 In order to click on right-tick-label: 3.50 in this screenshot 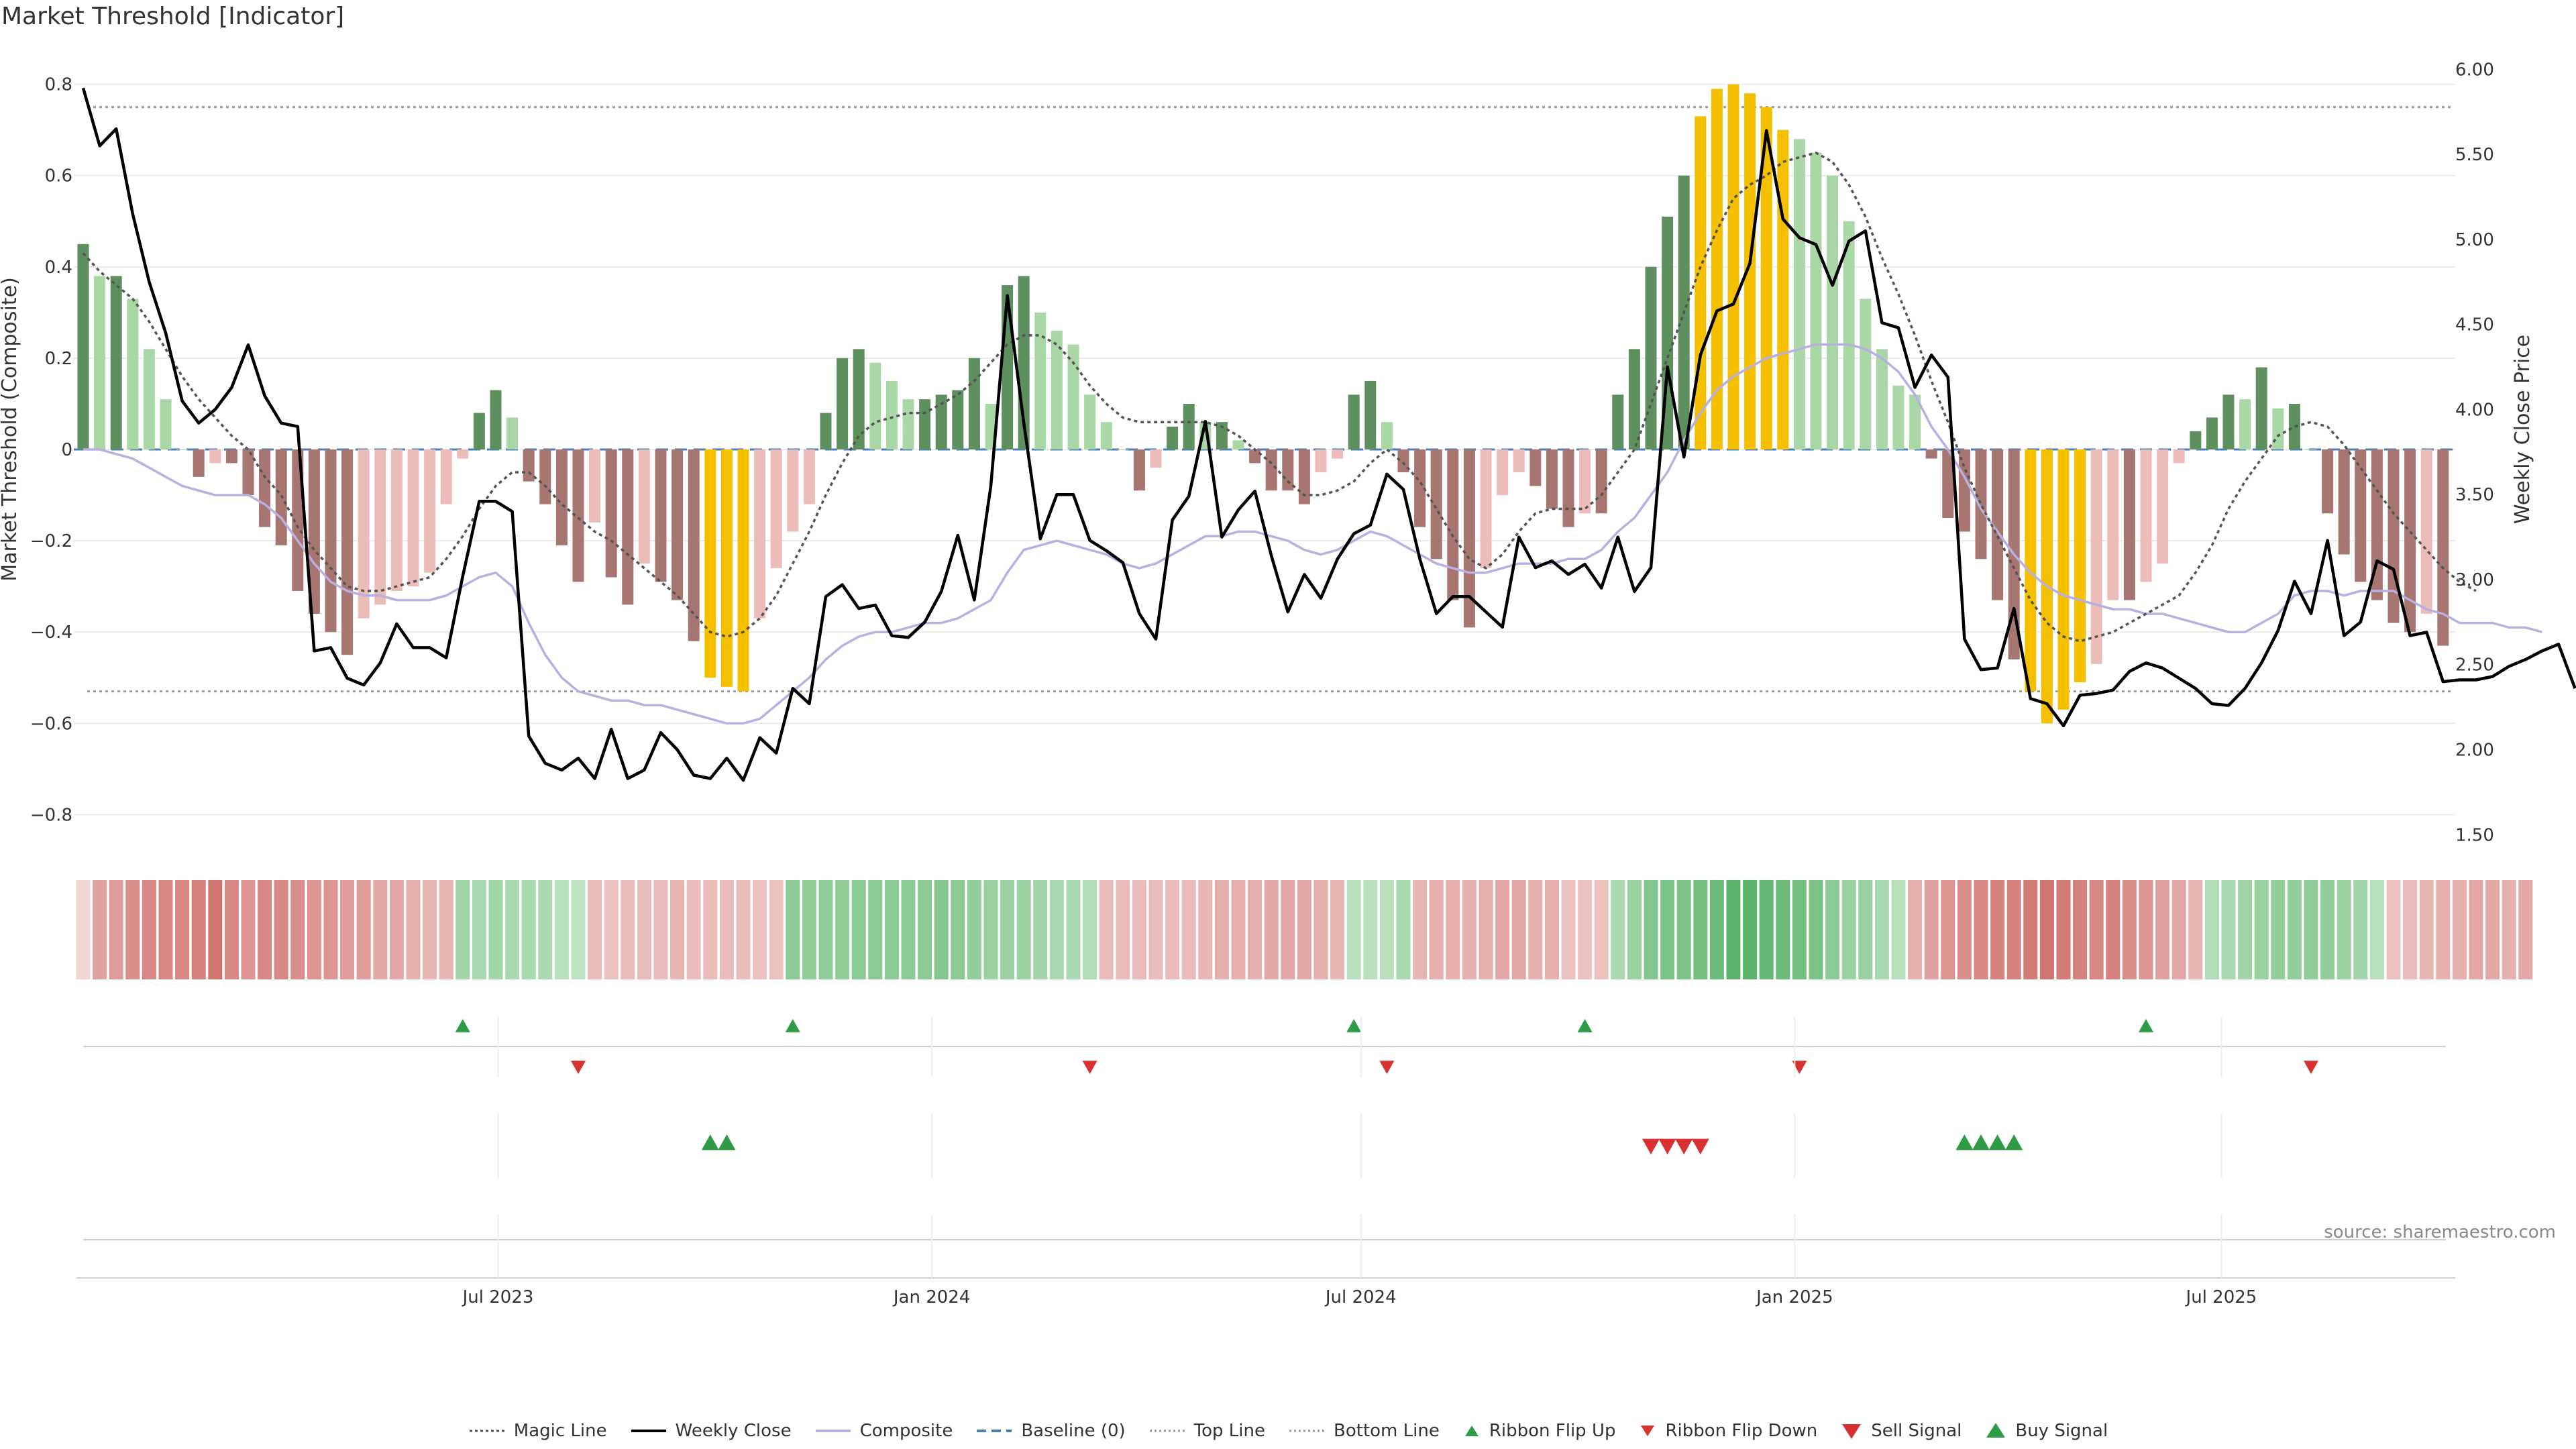, I will do `click(2474, 495)`.